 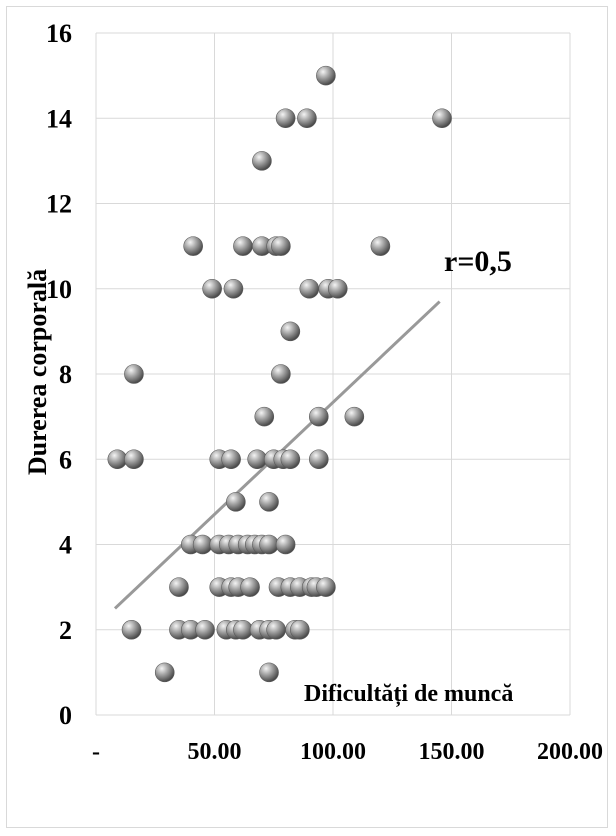 I want to click on y-axis-ticks: 0 2 4 6 8 10 12 14 16, so click(x=59, y=374).